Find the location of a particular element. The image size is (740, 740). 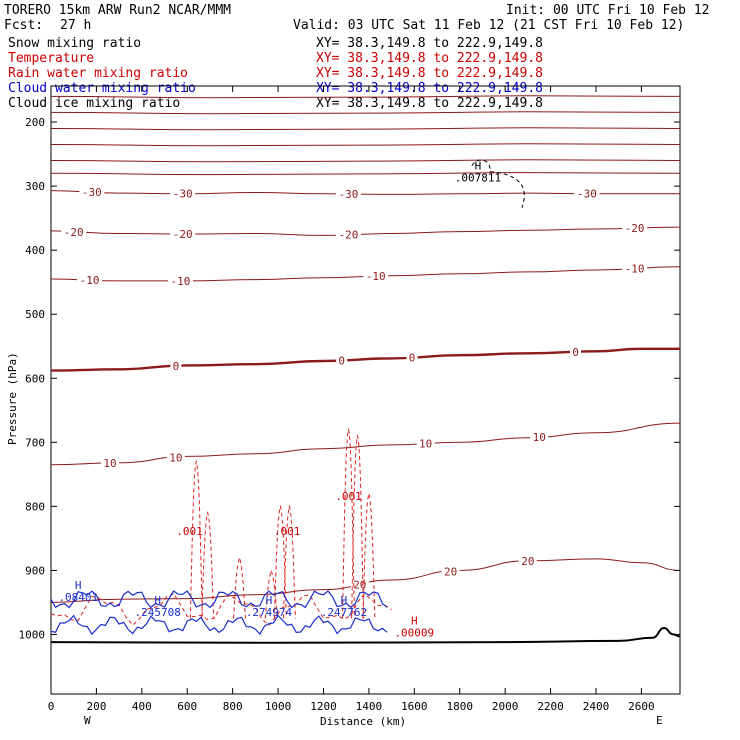

x-tick-label-2000: 2000 is located at coordinates (505, 706).